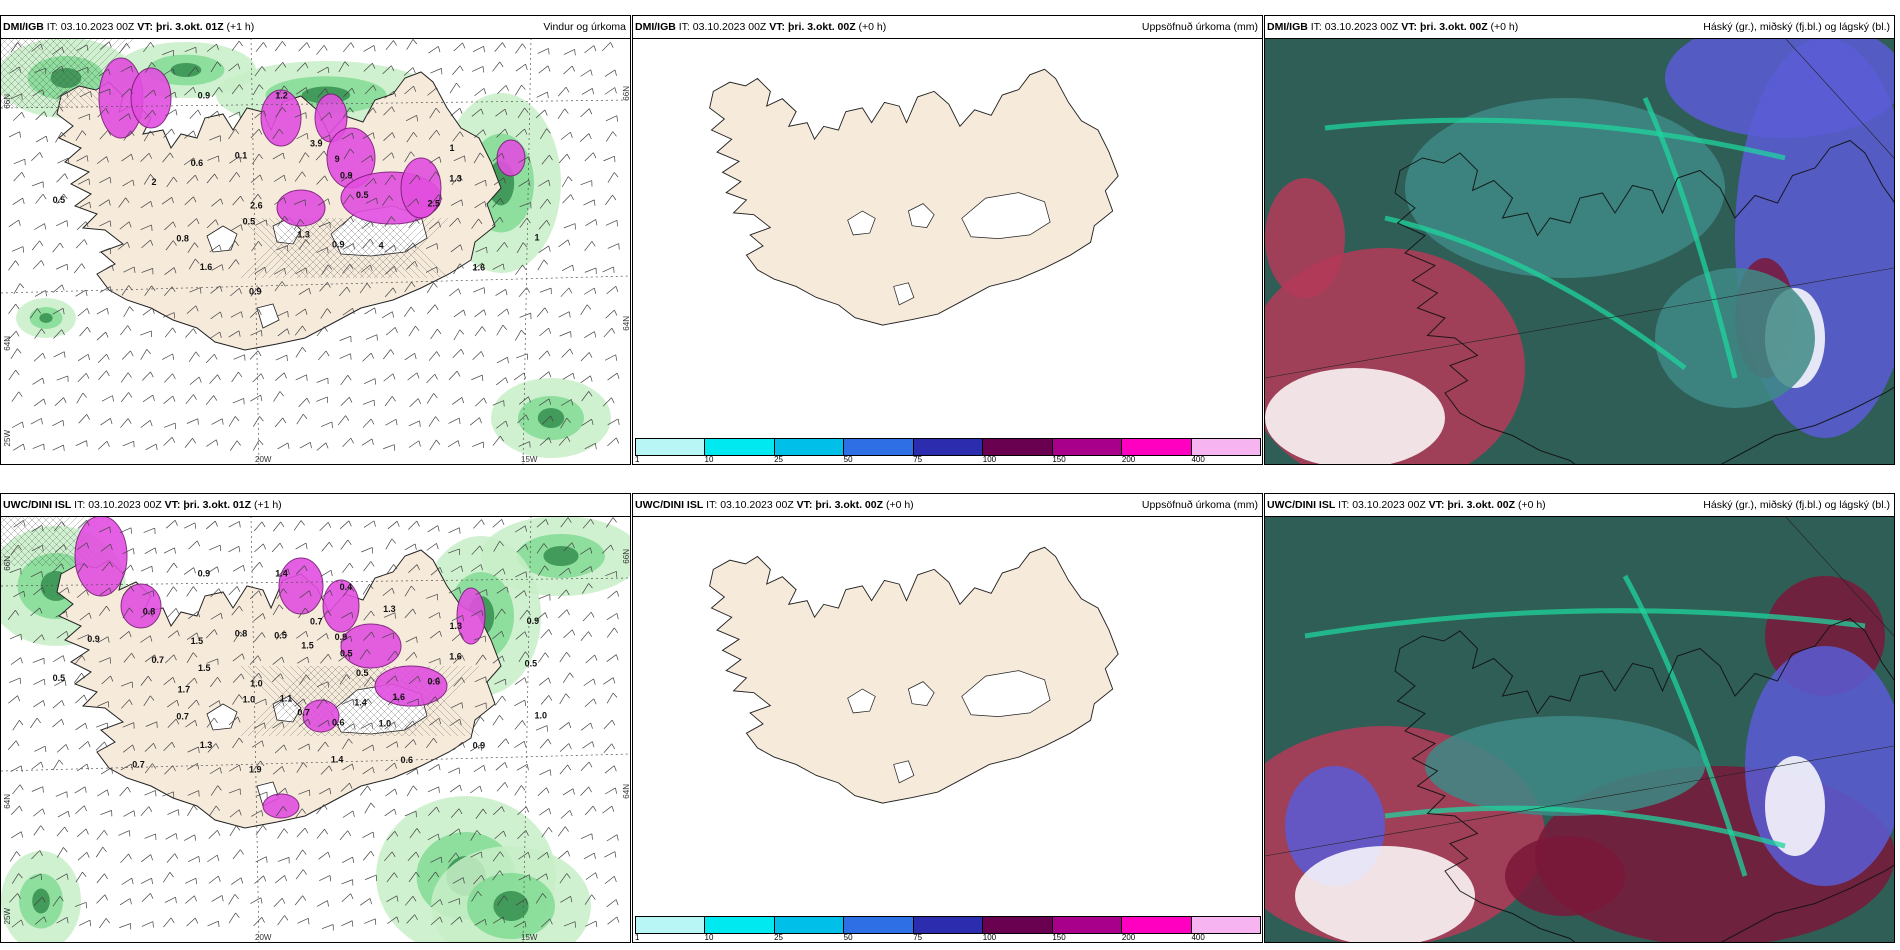 This screenshot has width=1900, height=950. Describe the element at coordinates (948, 459) in the screenshot. I see `colorbar-ticks: 1 10 25 50 75 100 150 200 400` at that location.